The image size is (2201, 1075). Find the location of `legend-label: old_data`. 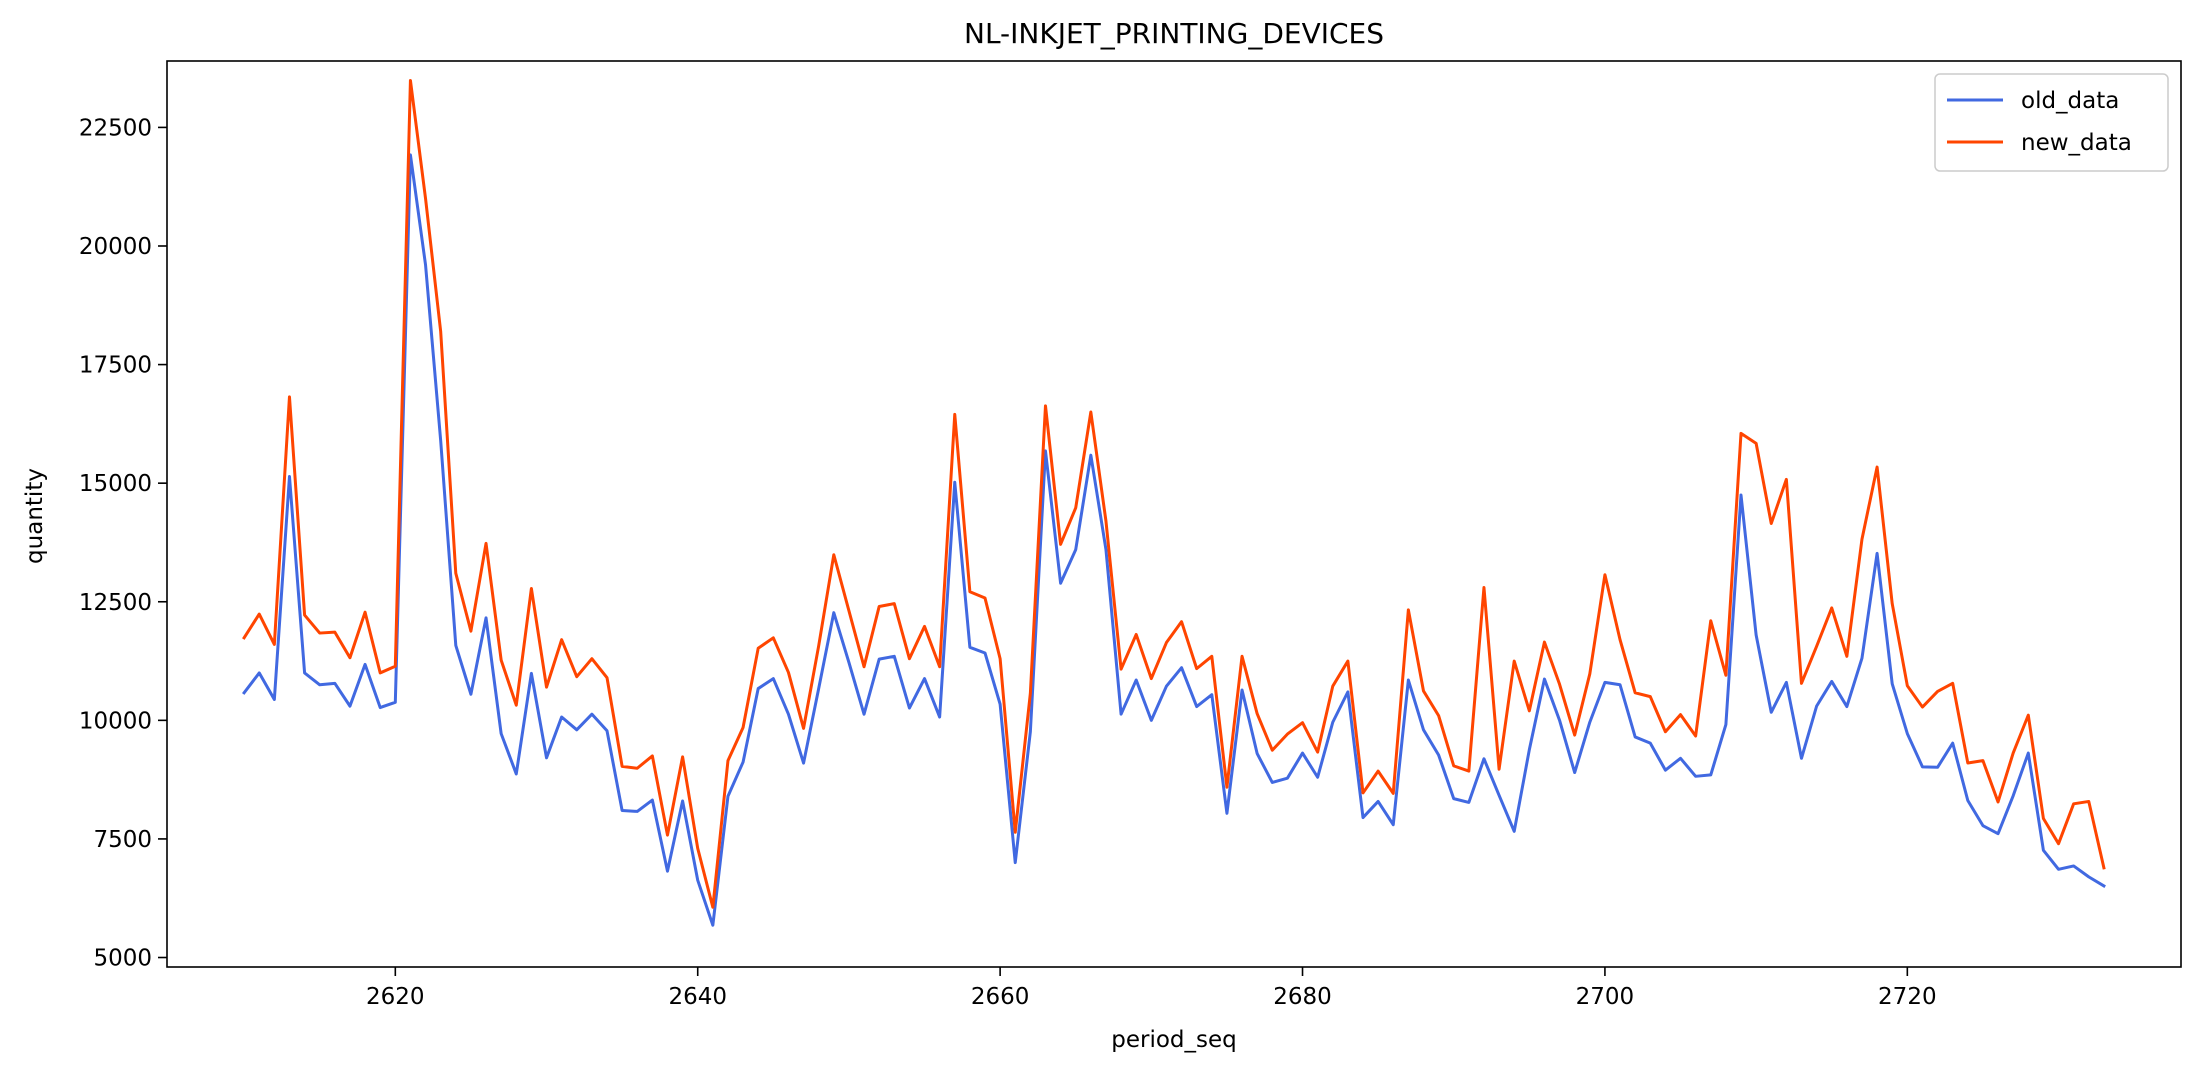

legend-label: old_data is located at coordinates (2070, 101).